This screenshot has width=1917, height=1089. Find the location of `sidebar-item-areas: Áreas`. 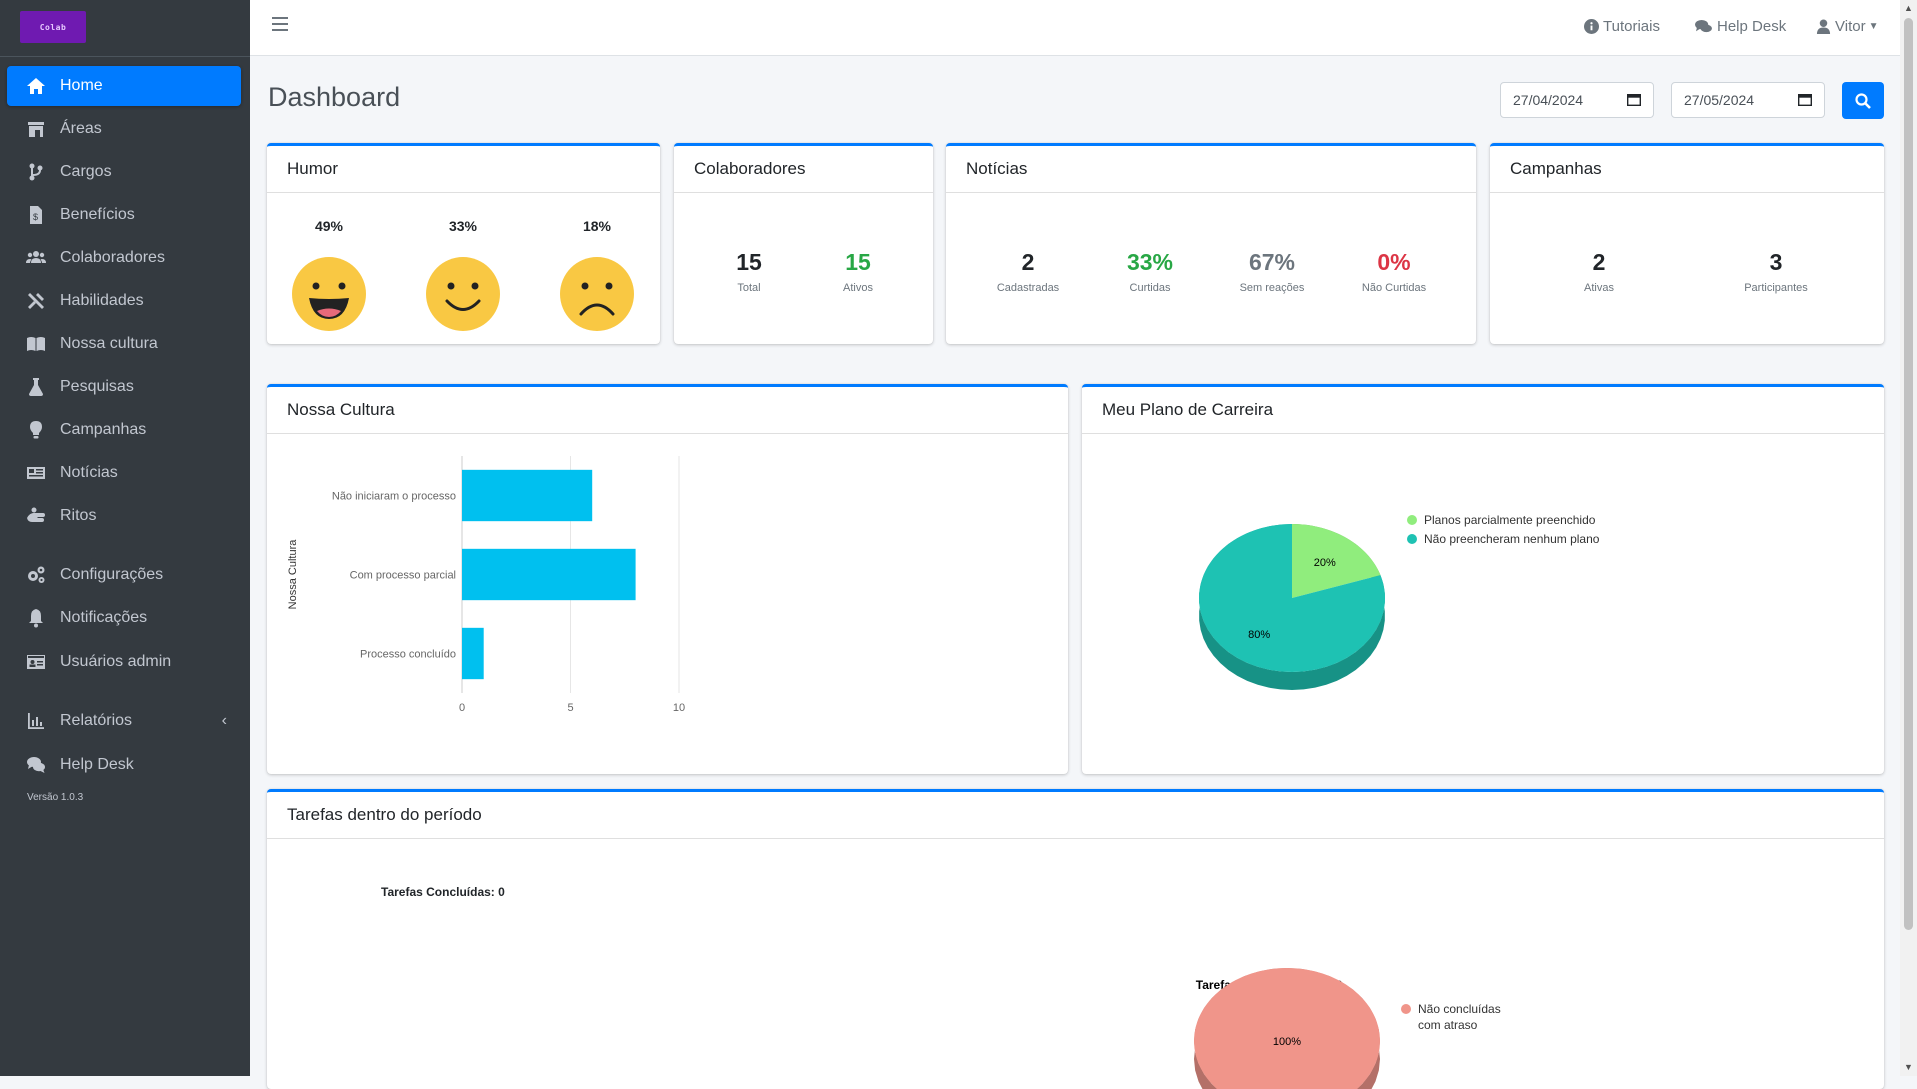

sidebar-item-areas: Áreas is located at coordinates (124, 129).